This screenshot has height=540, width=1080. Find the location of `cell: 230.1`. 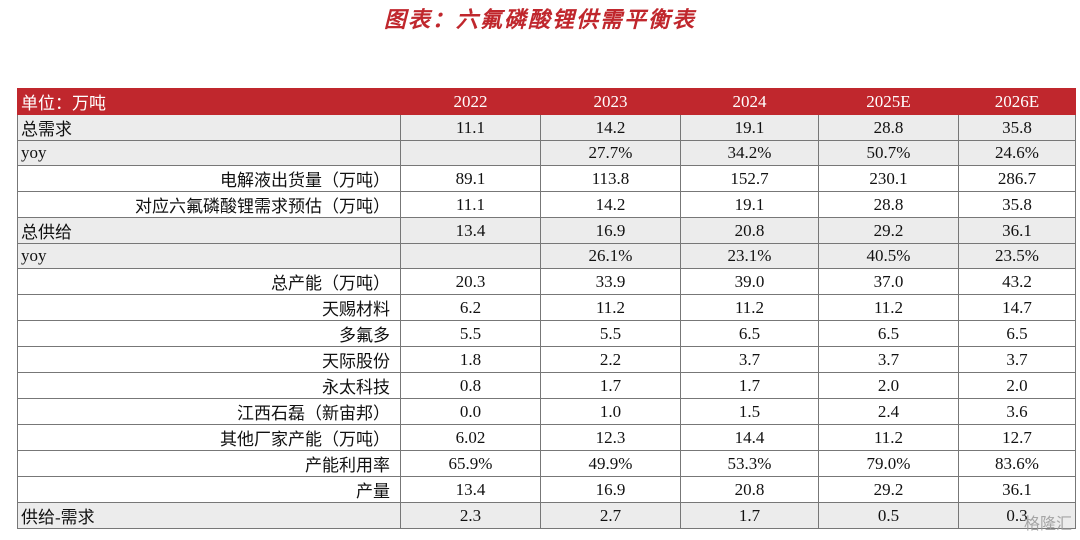

cell: 230.1 is located at coordinates (888, 178).